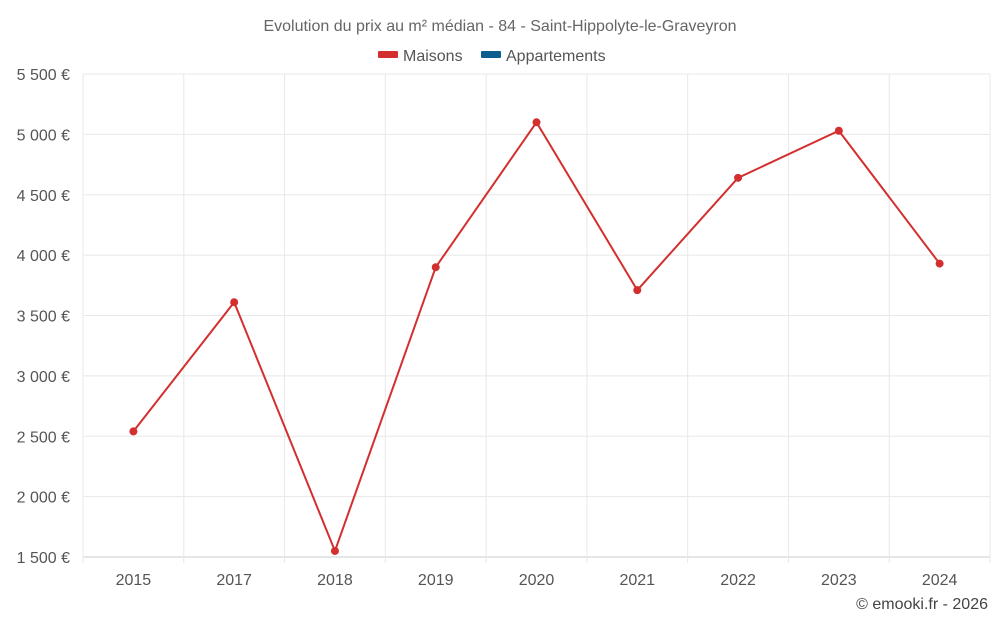  Describe the element at coordinates (940, 580) in the screenshot. I see `x-tick-label: 2024` at that location.